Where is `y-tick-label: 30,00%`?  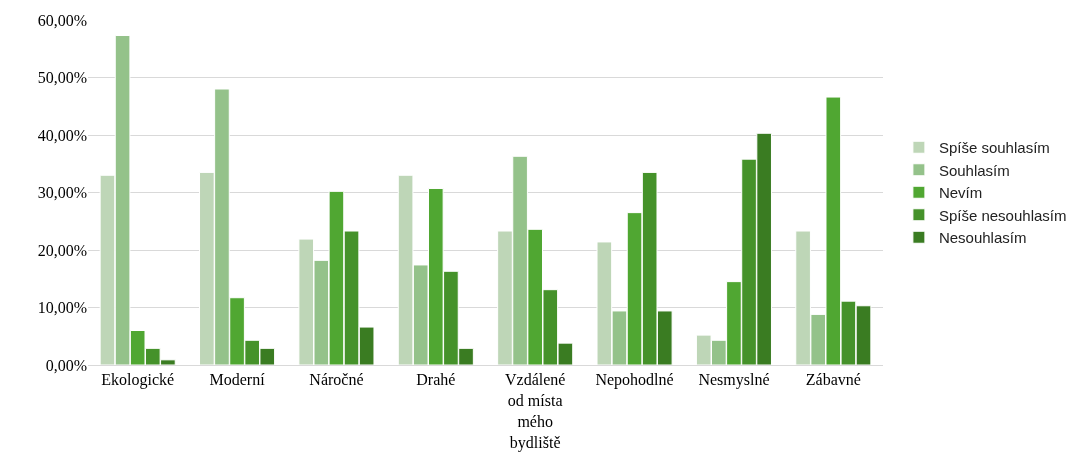 y-tick-label: 30,00% is located at coordinates (62, 193).